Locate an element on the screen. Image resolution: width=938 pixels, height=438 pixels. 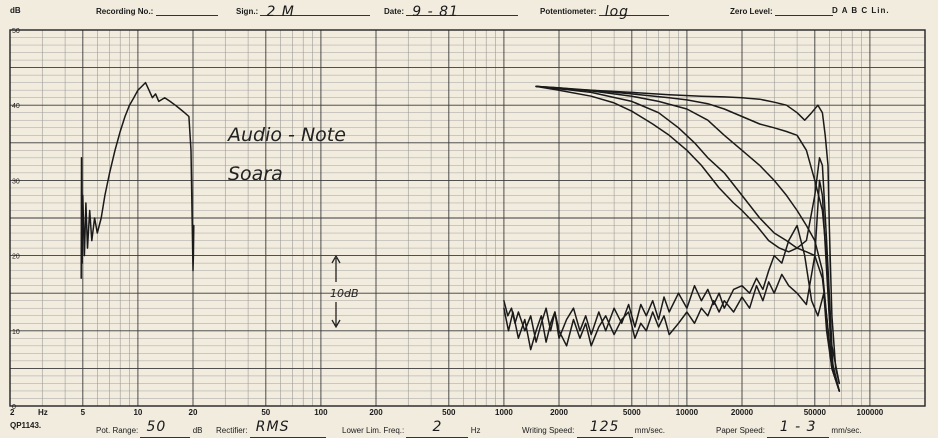
lower-lim-value: 2 is located at coordinates (437, 427).